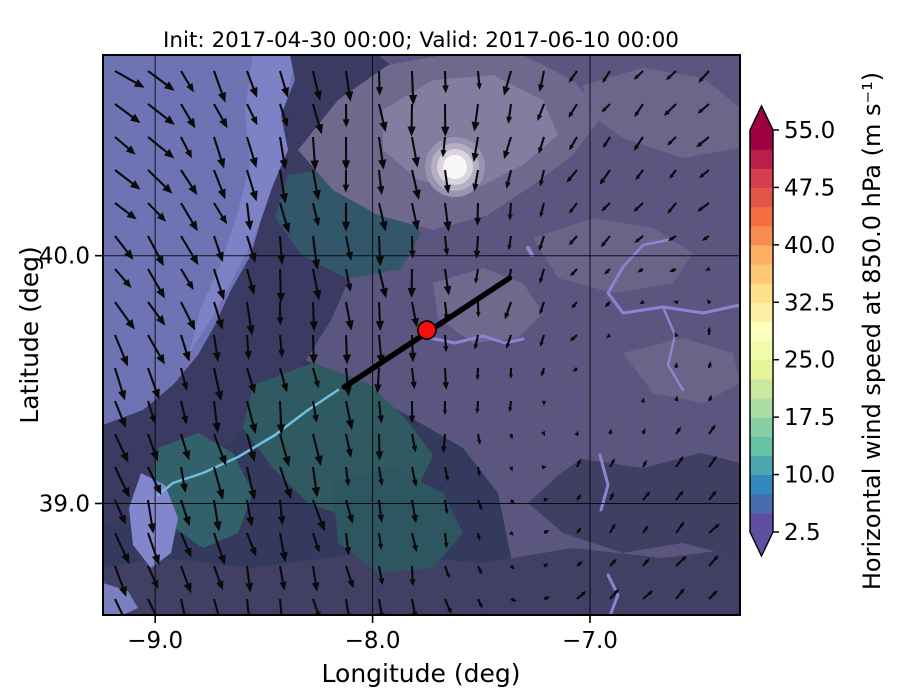  Describe the element at coordinates (242, 204) in the screenshot. I see `ocean-light-streak` at that location.